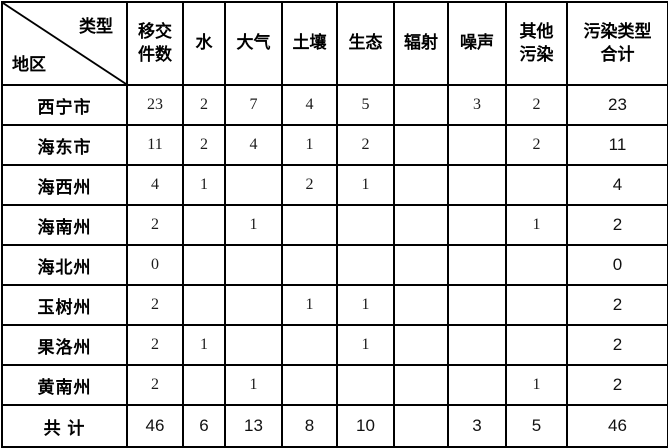  What do you see at coordinates (64, 105) in the screenshot?
I see `region-cell: 西宁市` at bounding box center [64, 105].